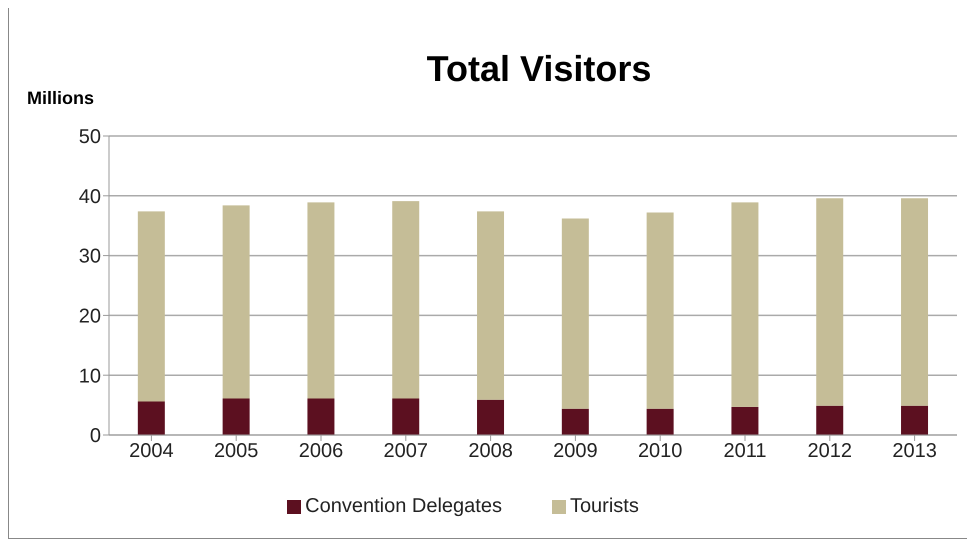  Describe the element at coordinates (89, 257) in the screenshot. I see `y-tick-label: 30` at that location.